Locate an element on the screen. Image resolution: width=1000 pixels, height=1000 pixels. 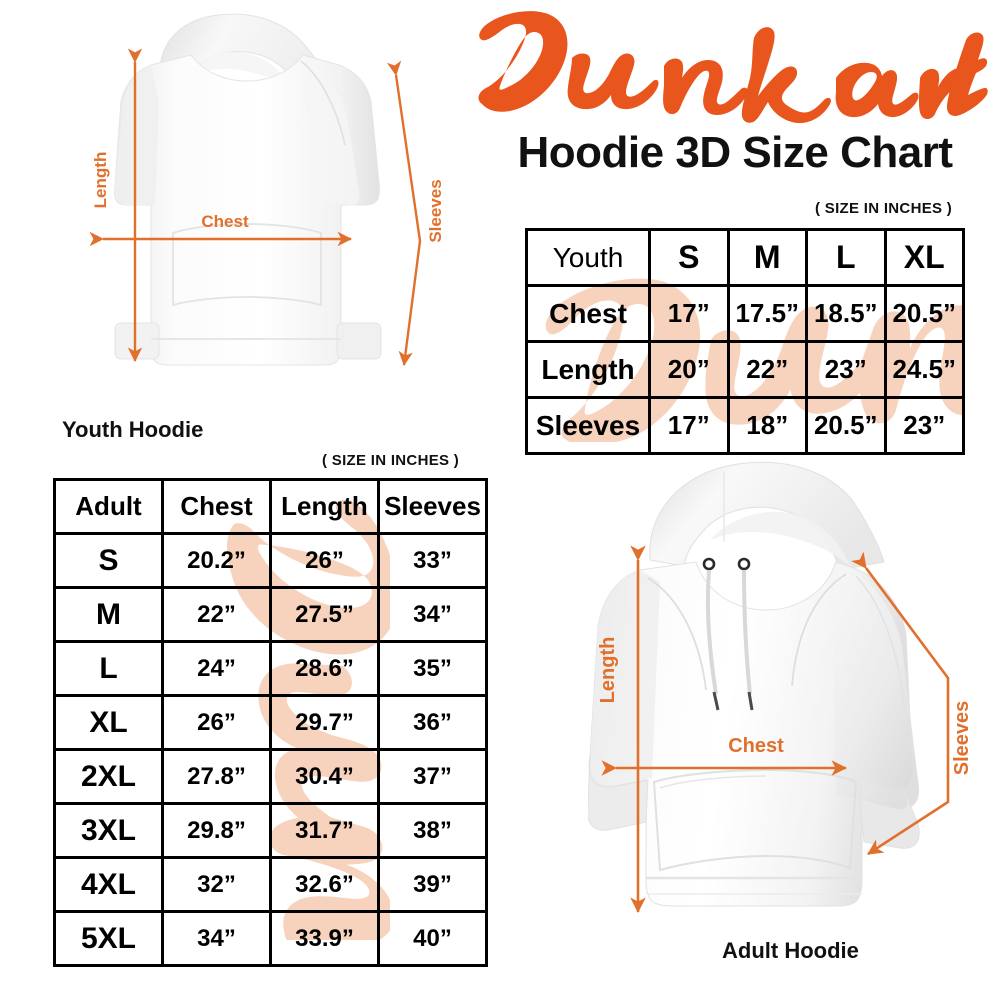
adult-length-label: Length is located at coordinates (608, 670).